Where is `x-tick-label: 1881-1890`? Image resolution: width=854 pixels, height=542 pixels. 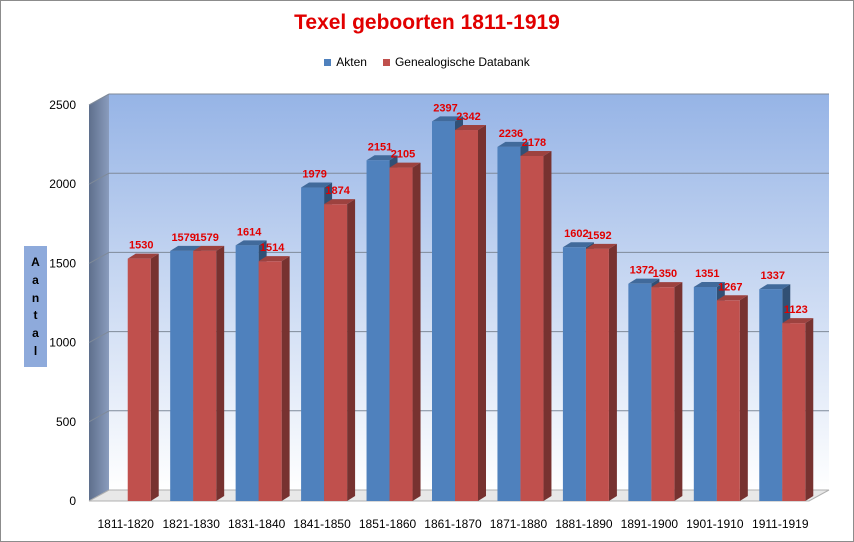 x-tick-label: 1881-1890 is located at coordinates (584, 524).